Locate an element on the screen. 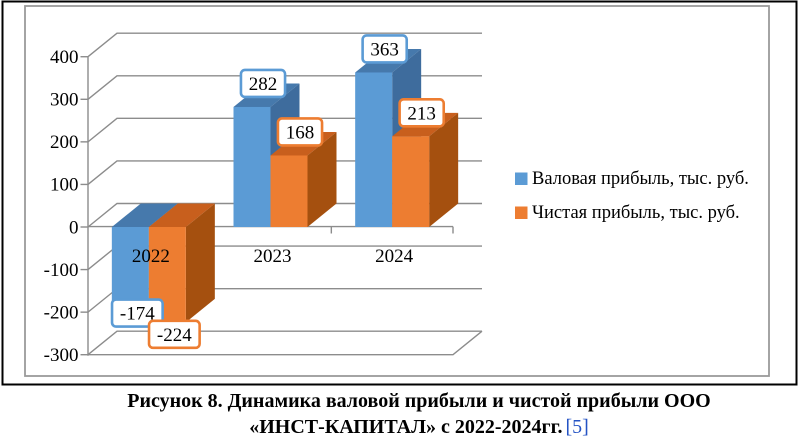 This screenshot has height=447, width=800. data-label-2024-s1-box is located at coordinates (422, 113).